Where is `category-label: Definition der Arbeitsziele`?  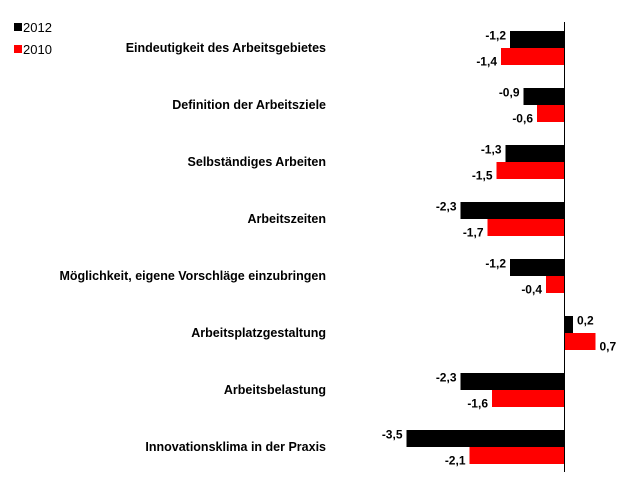
category-label: Definition der Arbeitsziele is located at coordinates (249, 105).